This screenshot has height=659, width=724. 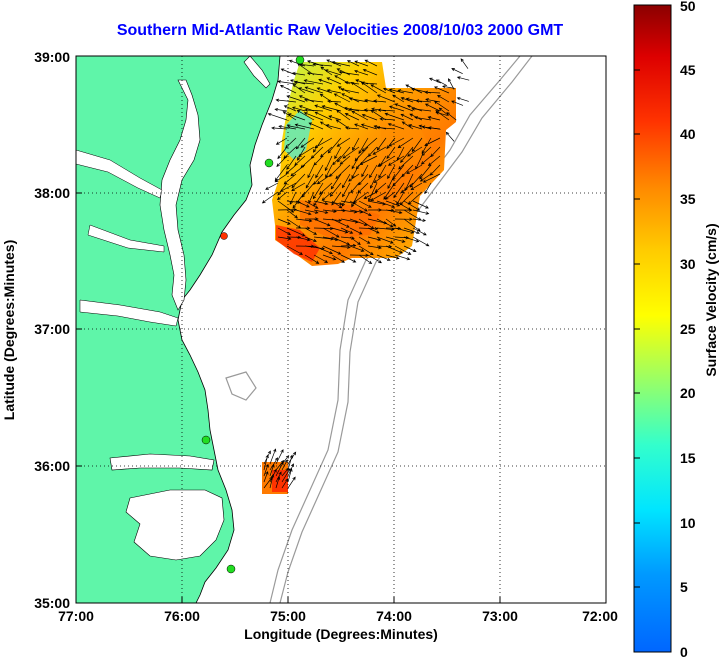 What do you see at coordinates (288, 616) in the screenshot?
I see `x-tick-label: 75:00` at bounding box center [288, 616].